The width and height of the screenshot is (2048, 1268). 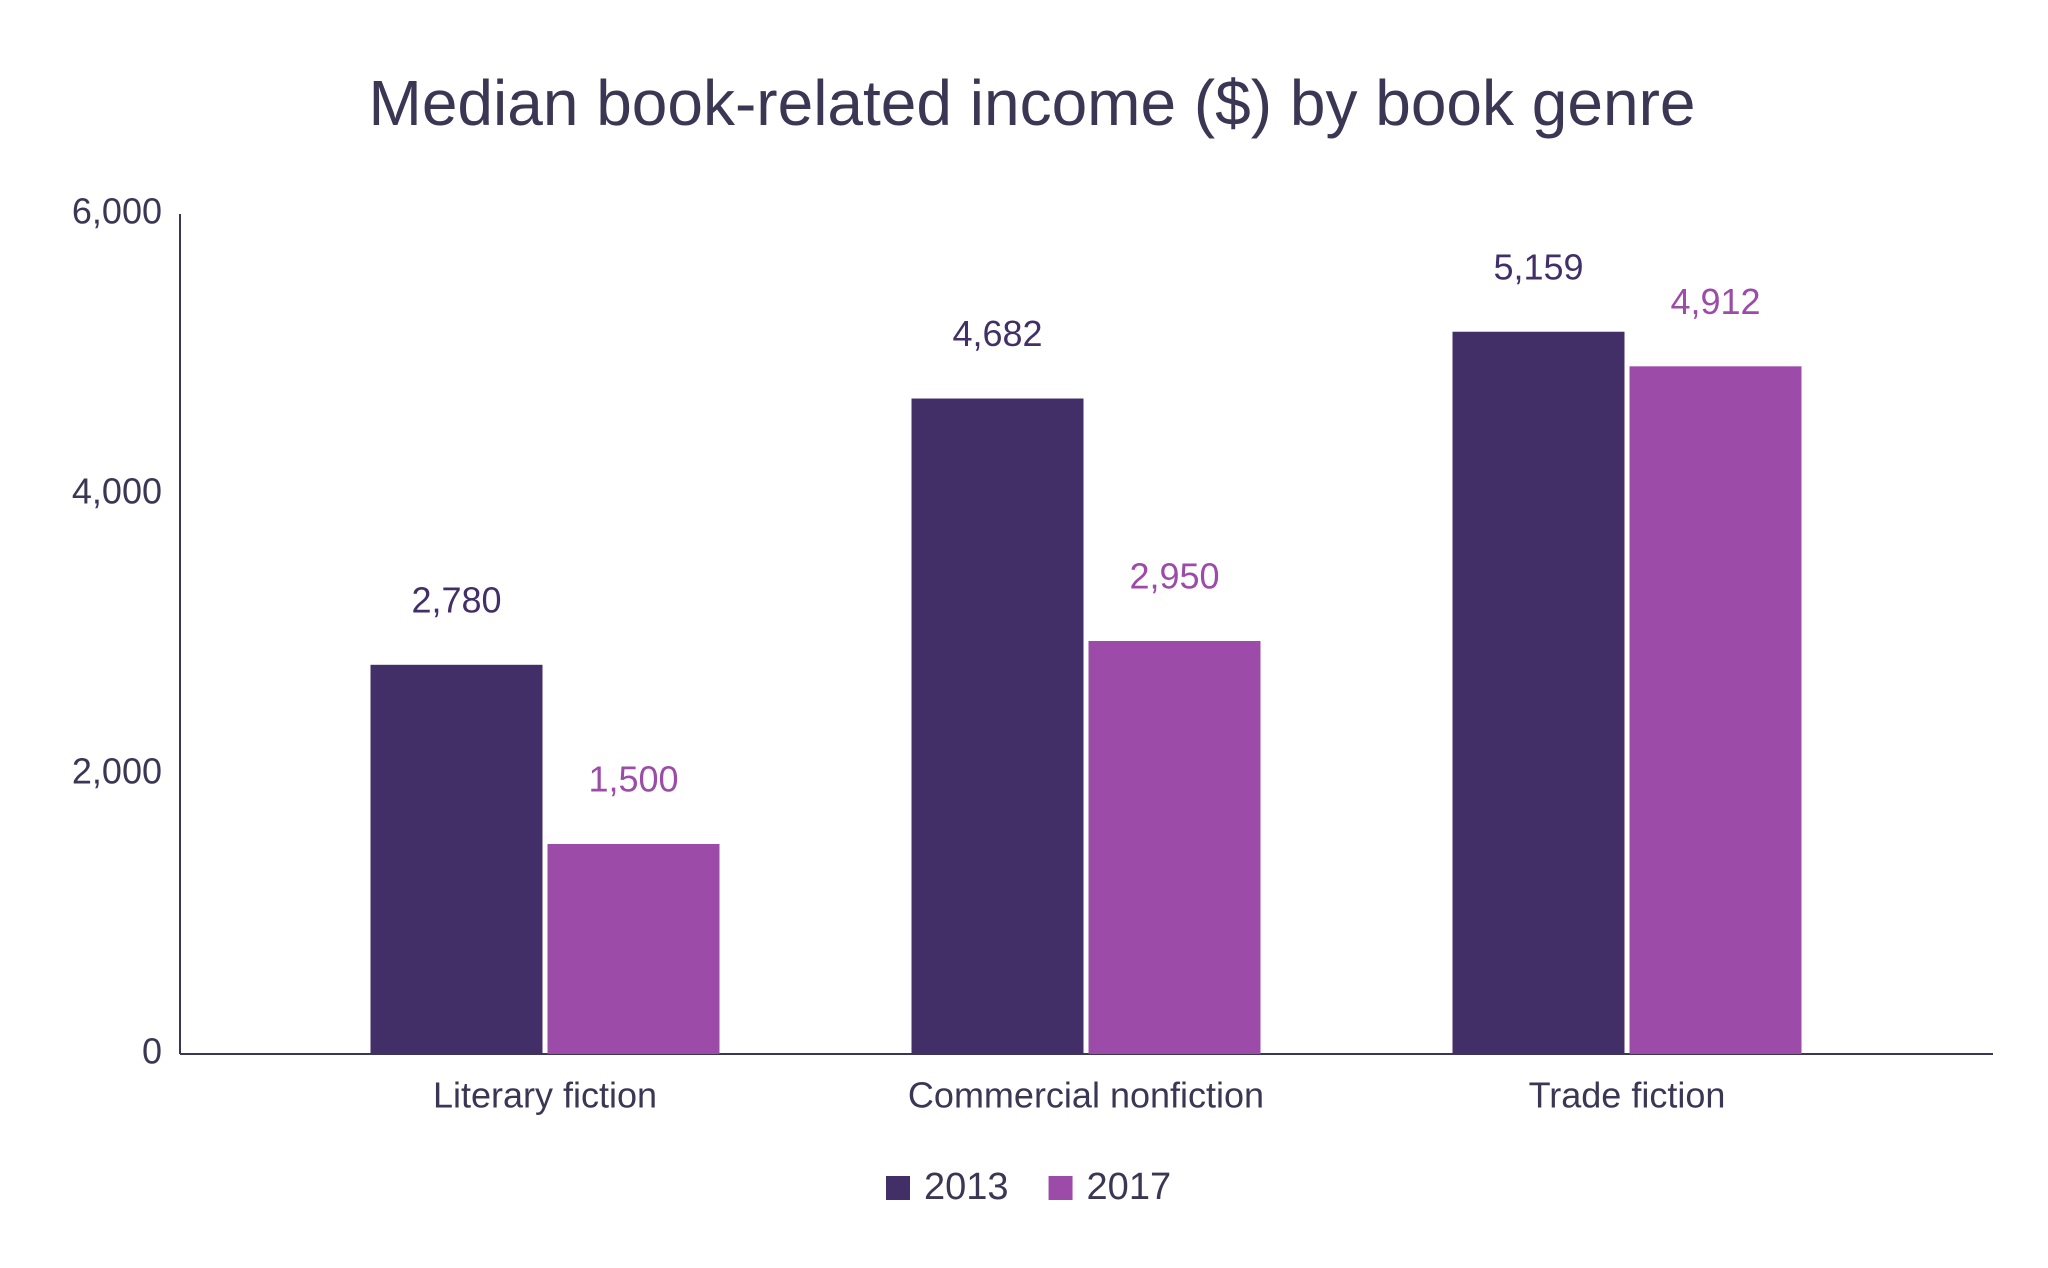 I want to click on y-tick-label: 6,000, so click(x=117, y=211).